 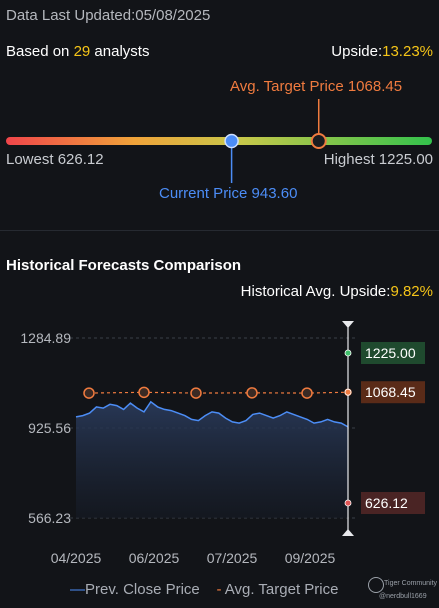 I want to click on current-price-marker, so click(x=231, y=141).